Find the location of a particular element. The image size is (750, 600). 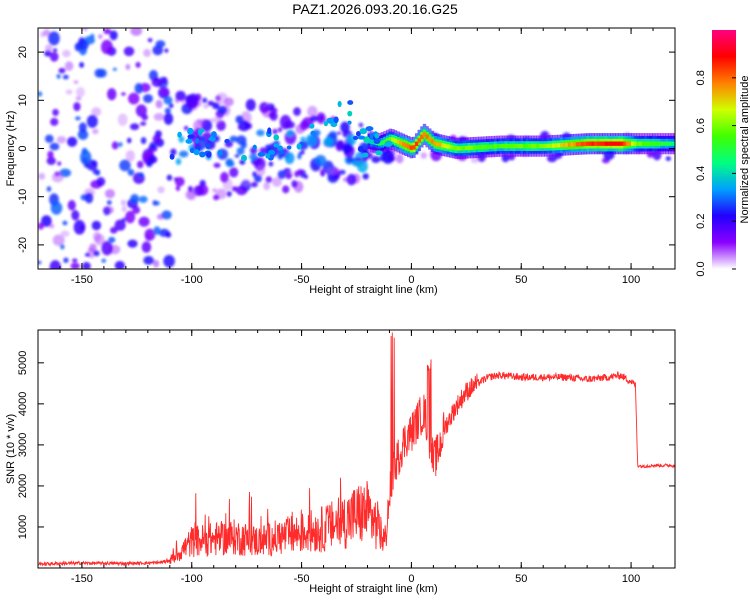

colorbar-tick-label: 0.8 is located at coordinates (701, 77).